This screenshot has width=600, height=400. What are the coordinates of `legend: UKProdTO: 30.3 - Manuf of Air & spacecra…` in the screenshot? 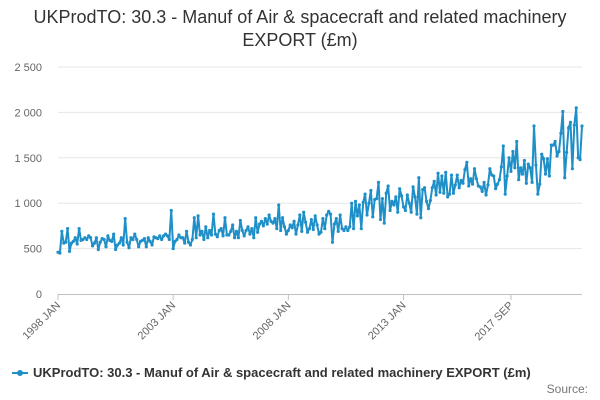 It's located at (271, 372).